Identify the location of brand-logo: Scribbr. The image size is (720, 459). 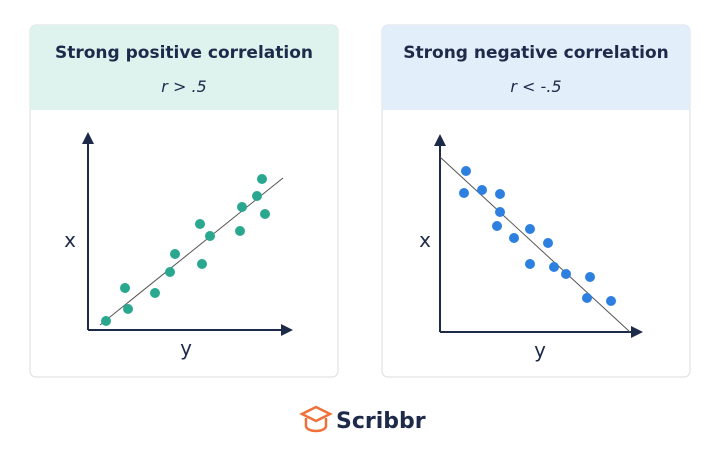
(362, 419).